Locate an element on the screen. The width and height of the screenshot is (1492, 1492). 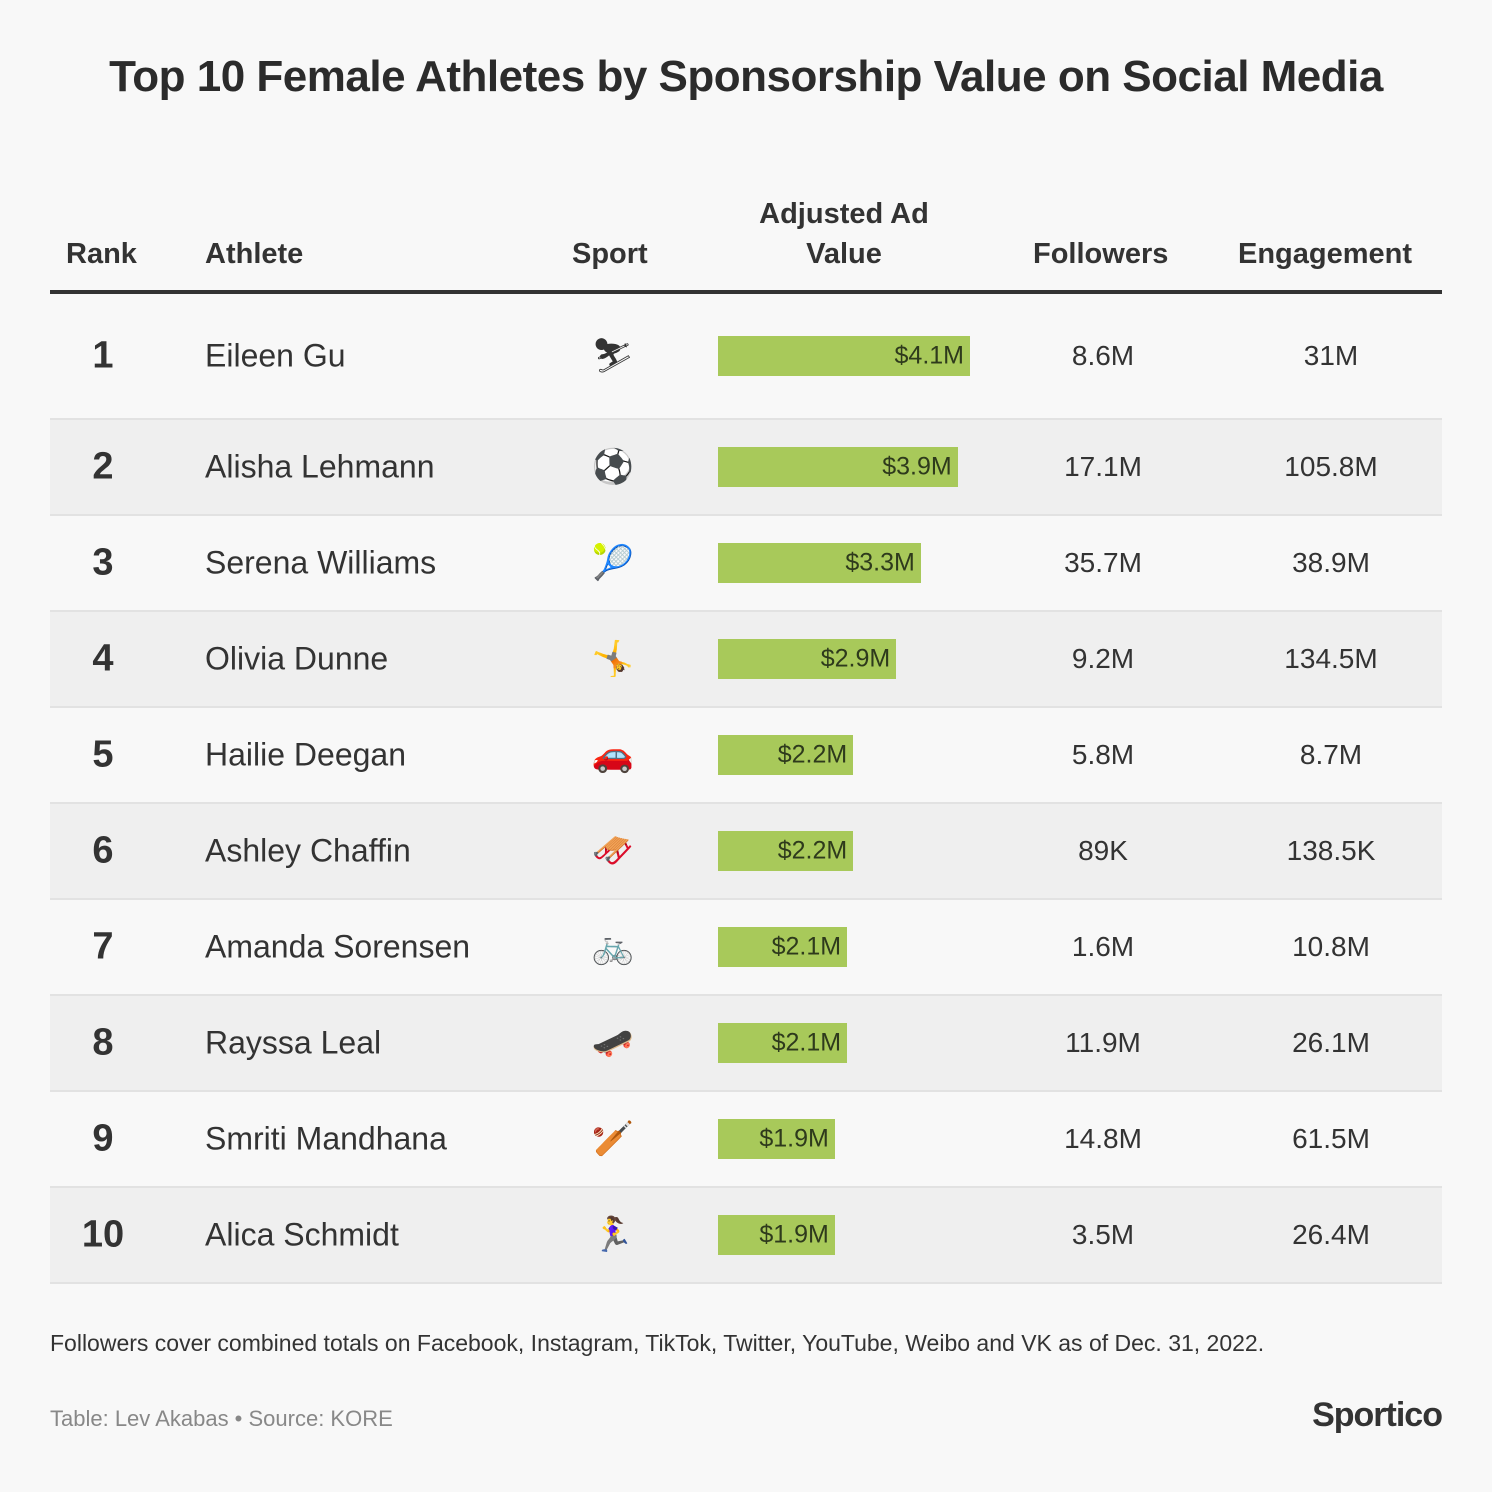
engagement: 10.8M is located at coordinates (1331, 946).